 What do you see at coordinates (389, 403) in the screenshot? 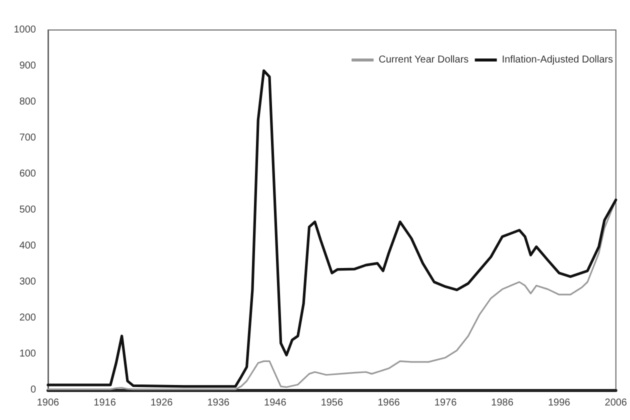
I see `x-tick-label: 1966` at bounding box center [389, 403].